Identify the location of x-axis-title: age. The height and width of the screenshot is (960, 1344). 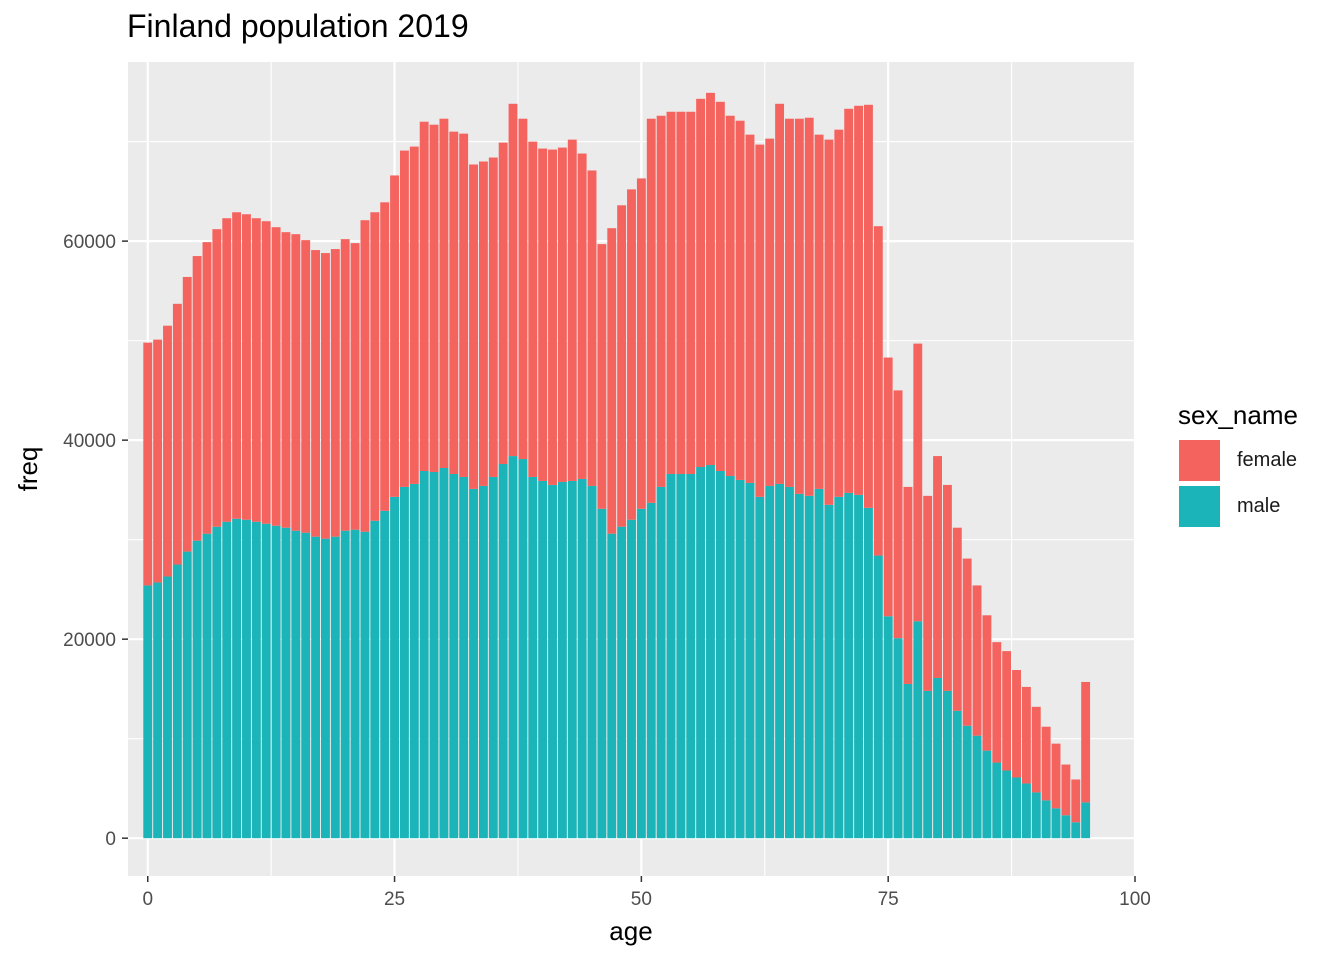
(630, 931).